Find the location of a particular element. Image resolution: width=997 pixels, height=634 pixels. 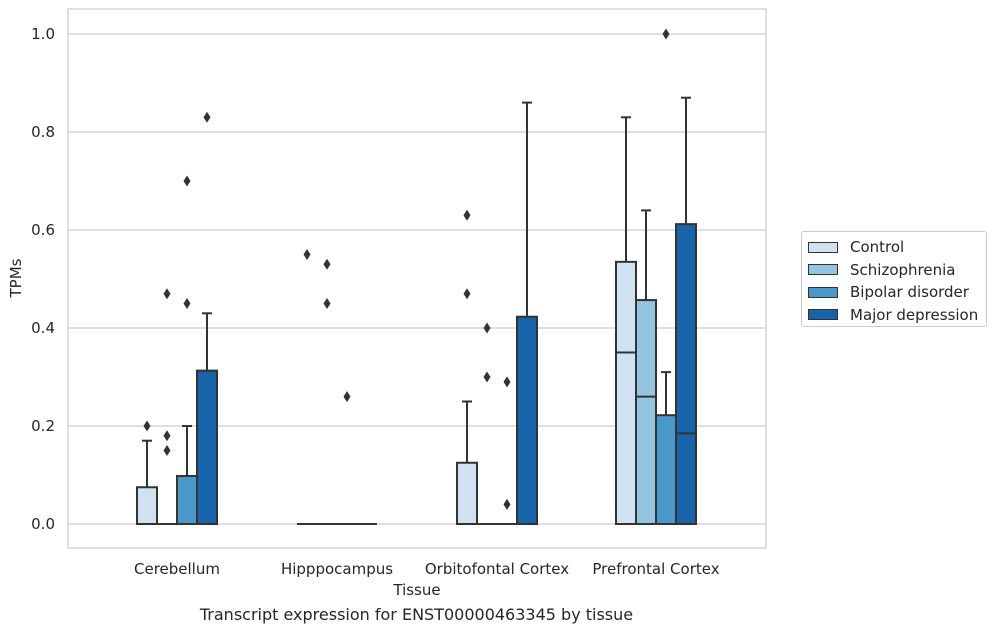

legend-label: Bipolar disorder is located at coordinates (909, 292).